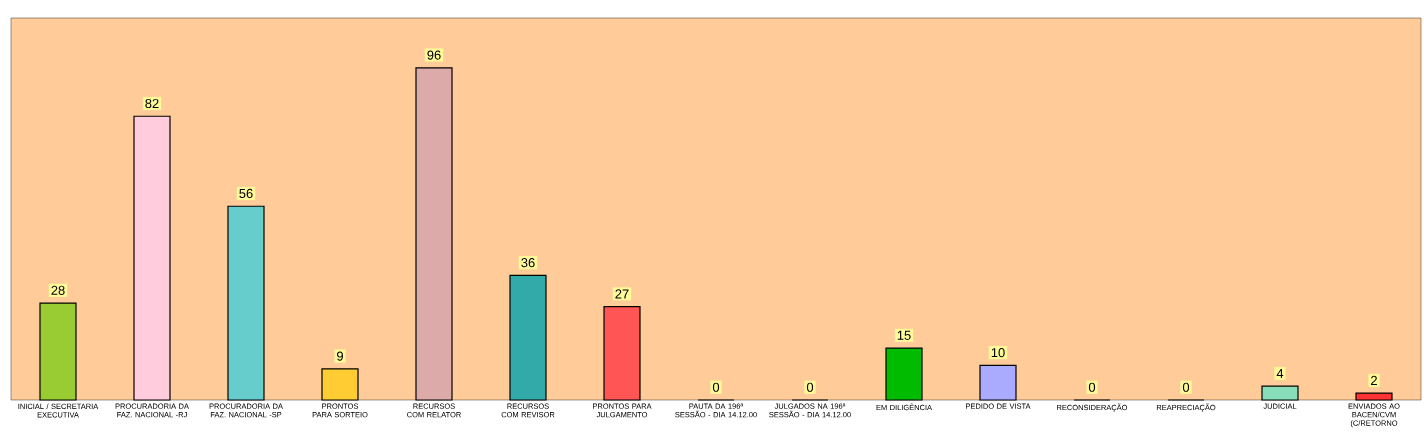 The height and width of the screenshot is (444, 1424). I want to click on data-label: 15, so click(904, 335).